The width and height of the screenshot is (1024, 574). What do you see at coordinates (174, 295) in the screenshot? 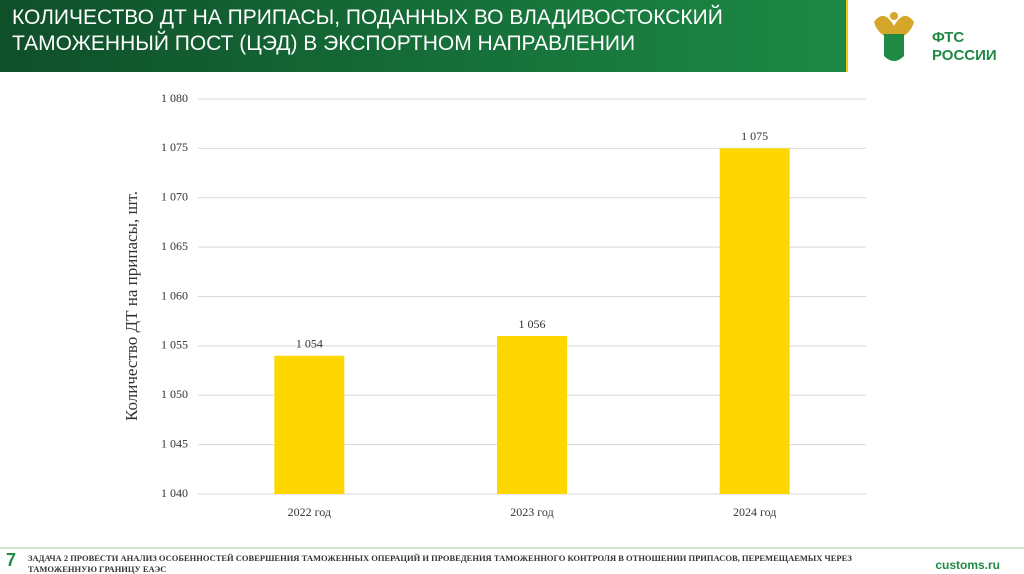
I see `y-tick-label: 1 060` at bounding box center [174, 295].